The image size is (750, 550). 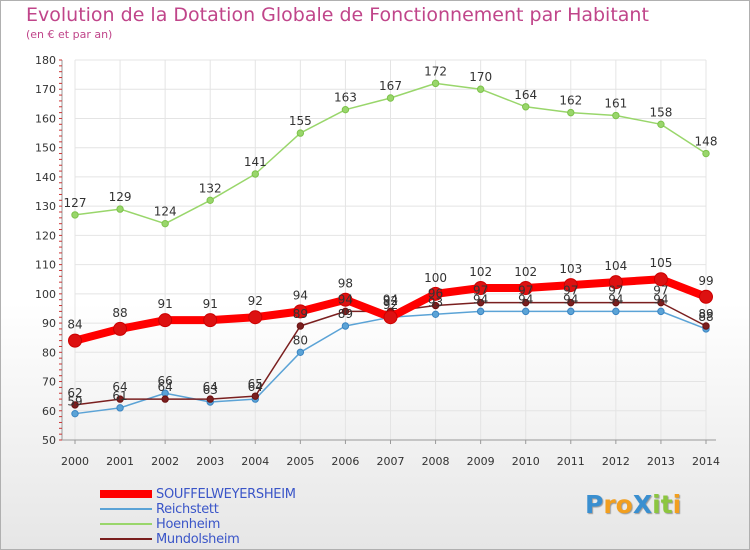 What do you see at coordinates (120, 461) in the screenshot?
I see `x-tick-label: 2001` at bounding box center [120, 461].